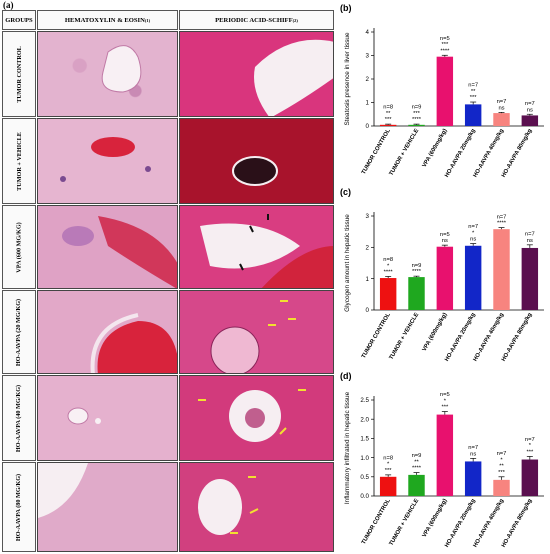  I want to click on panel-a-label: (a), so click(8, 5).